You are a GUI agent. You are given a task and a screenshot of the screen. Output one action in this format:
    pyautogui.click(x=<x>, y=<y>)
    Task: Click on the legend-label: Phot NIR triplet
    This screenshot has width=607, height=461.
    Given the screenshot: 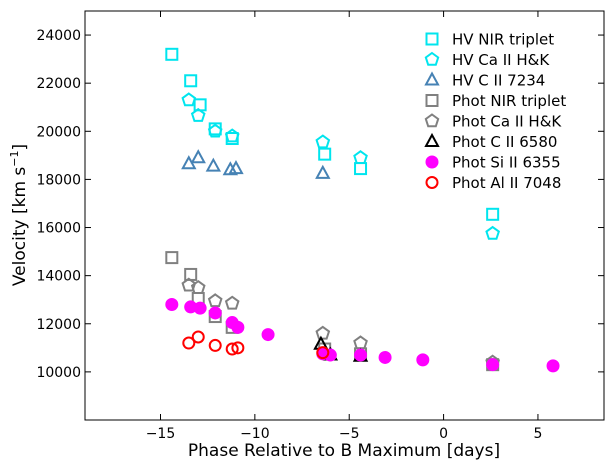 What is the action you would take?
    pyautogui.click(x=509, y=101)
    